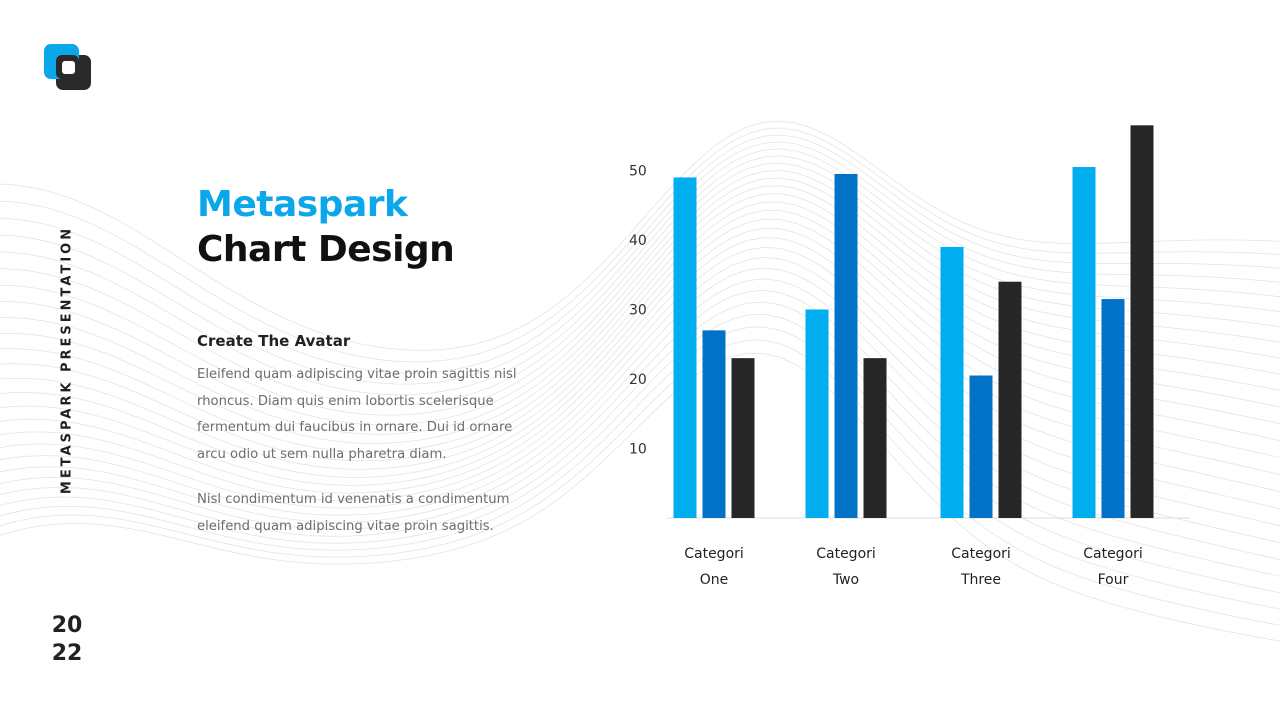  What do you see at coordinates (714, 567) in the screenshot?
I see `x-tick-label: Categori One` at bounding box center [714, 567].